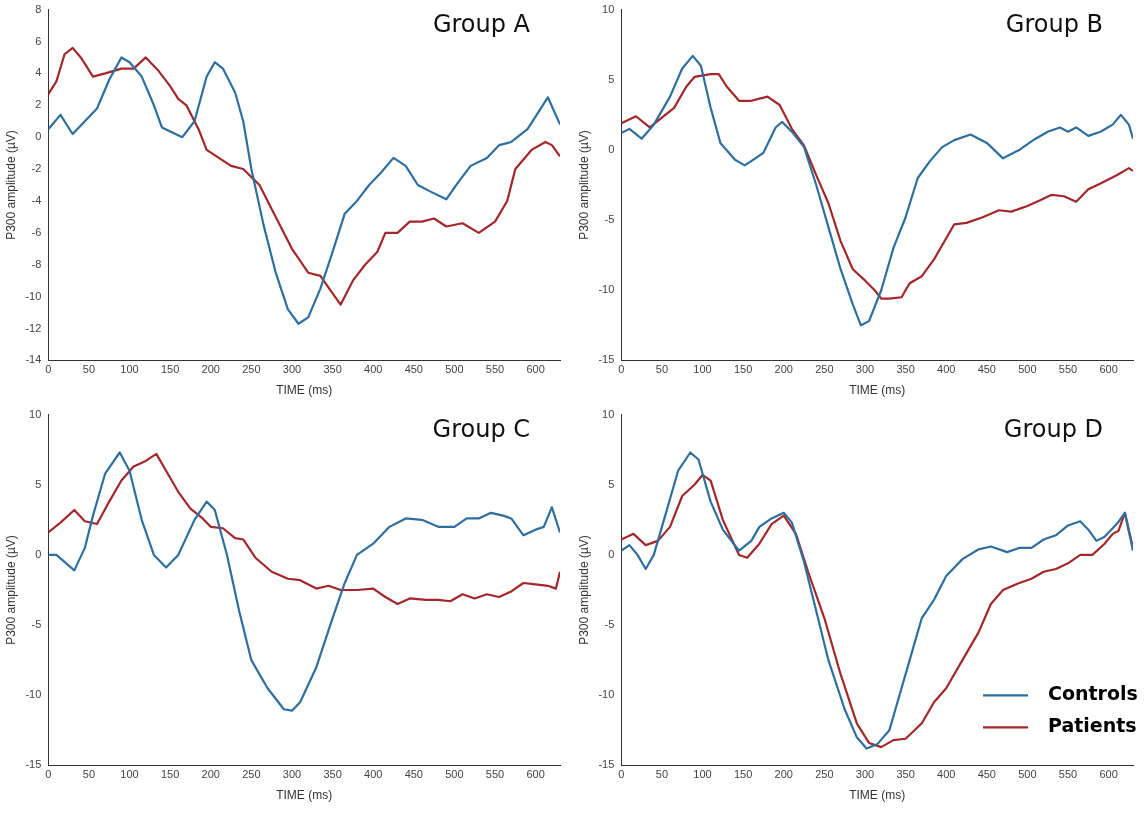 The height and width of the screenshot is (819, 1147). What do you see at coordinates (38, 8) in the screenshot?
I see `y-tick-label: 8` at bounding box center [38, 8].